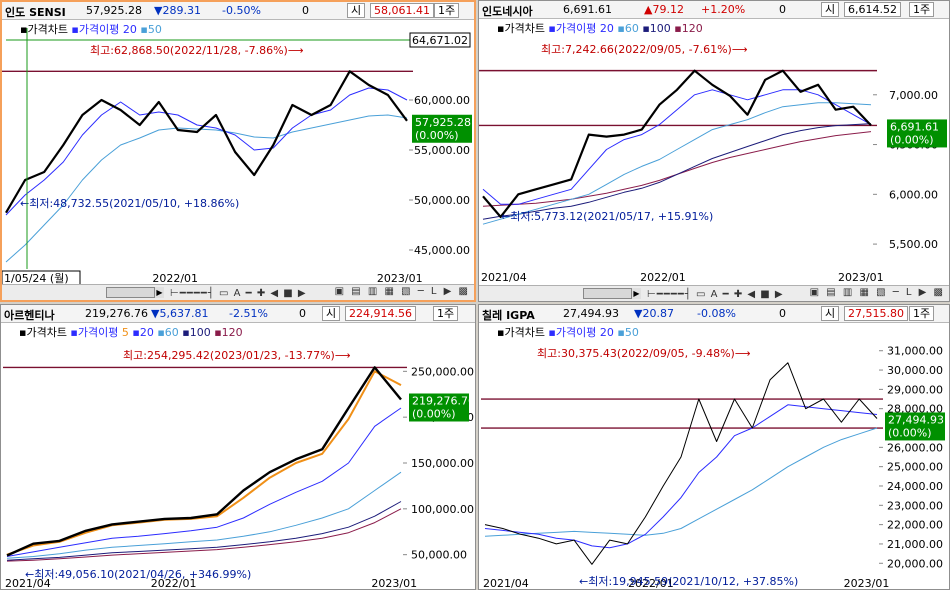 Image resolution: width=950 pixels, height=590 pixels. What do you see at coordinates (197, 50) in the screenshot?
I see `high-label: 최고:62,868.50(2022/11/28, -7.86%)⟶` at bounding box center [197, 50].